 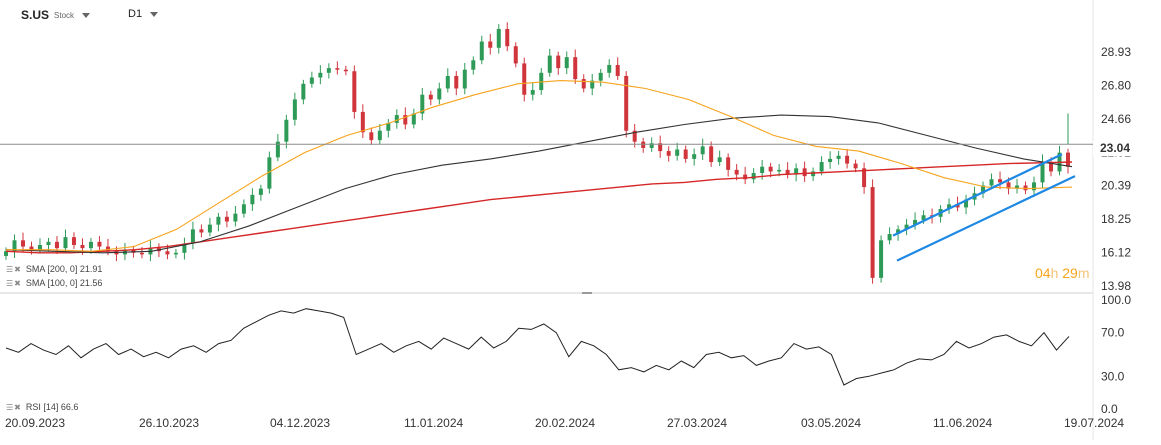 What do you see at coordinates (42, 407) in the screenshot?
I see `legend-rsi: ☰✖ RSI [14] 66.6` at bounding box center [42, 407].